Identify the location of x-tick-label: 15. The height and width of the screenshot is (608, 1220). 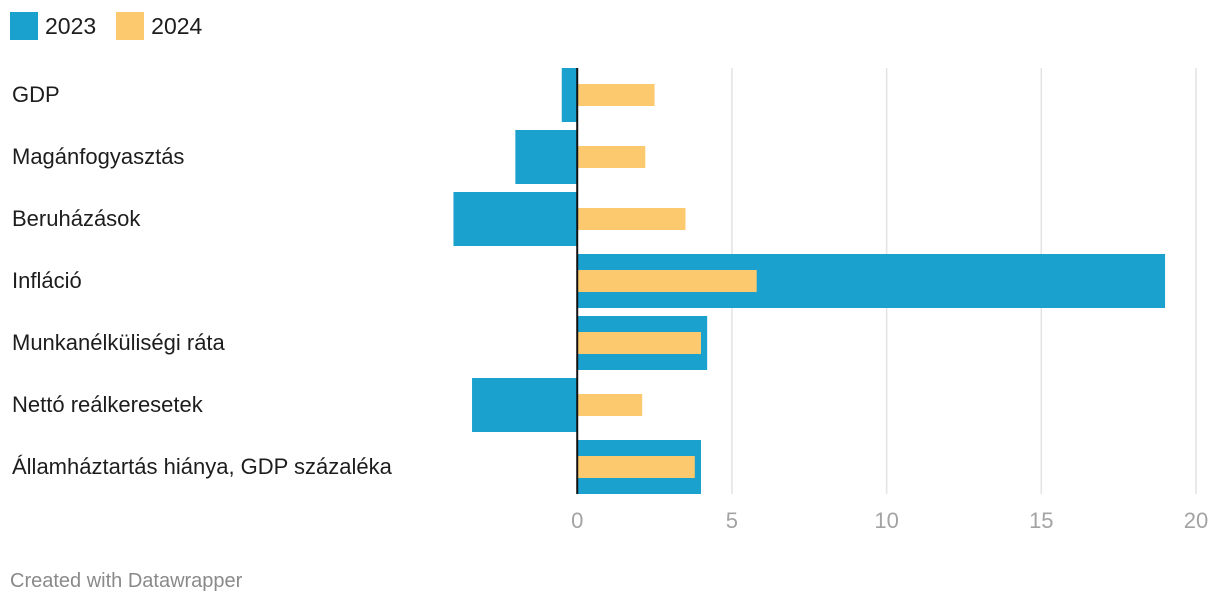
(1041, 520).